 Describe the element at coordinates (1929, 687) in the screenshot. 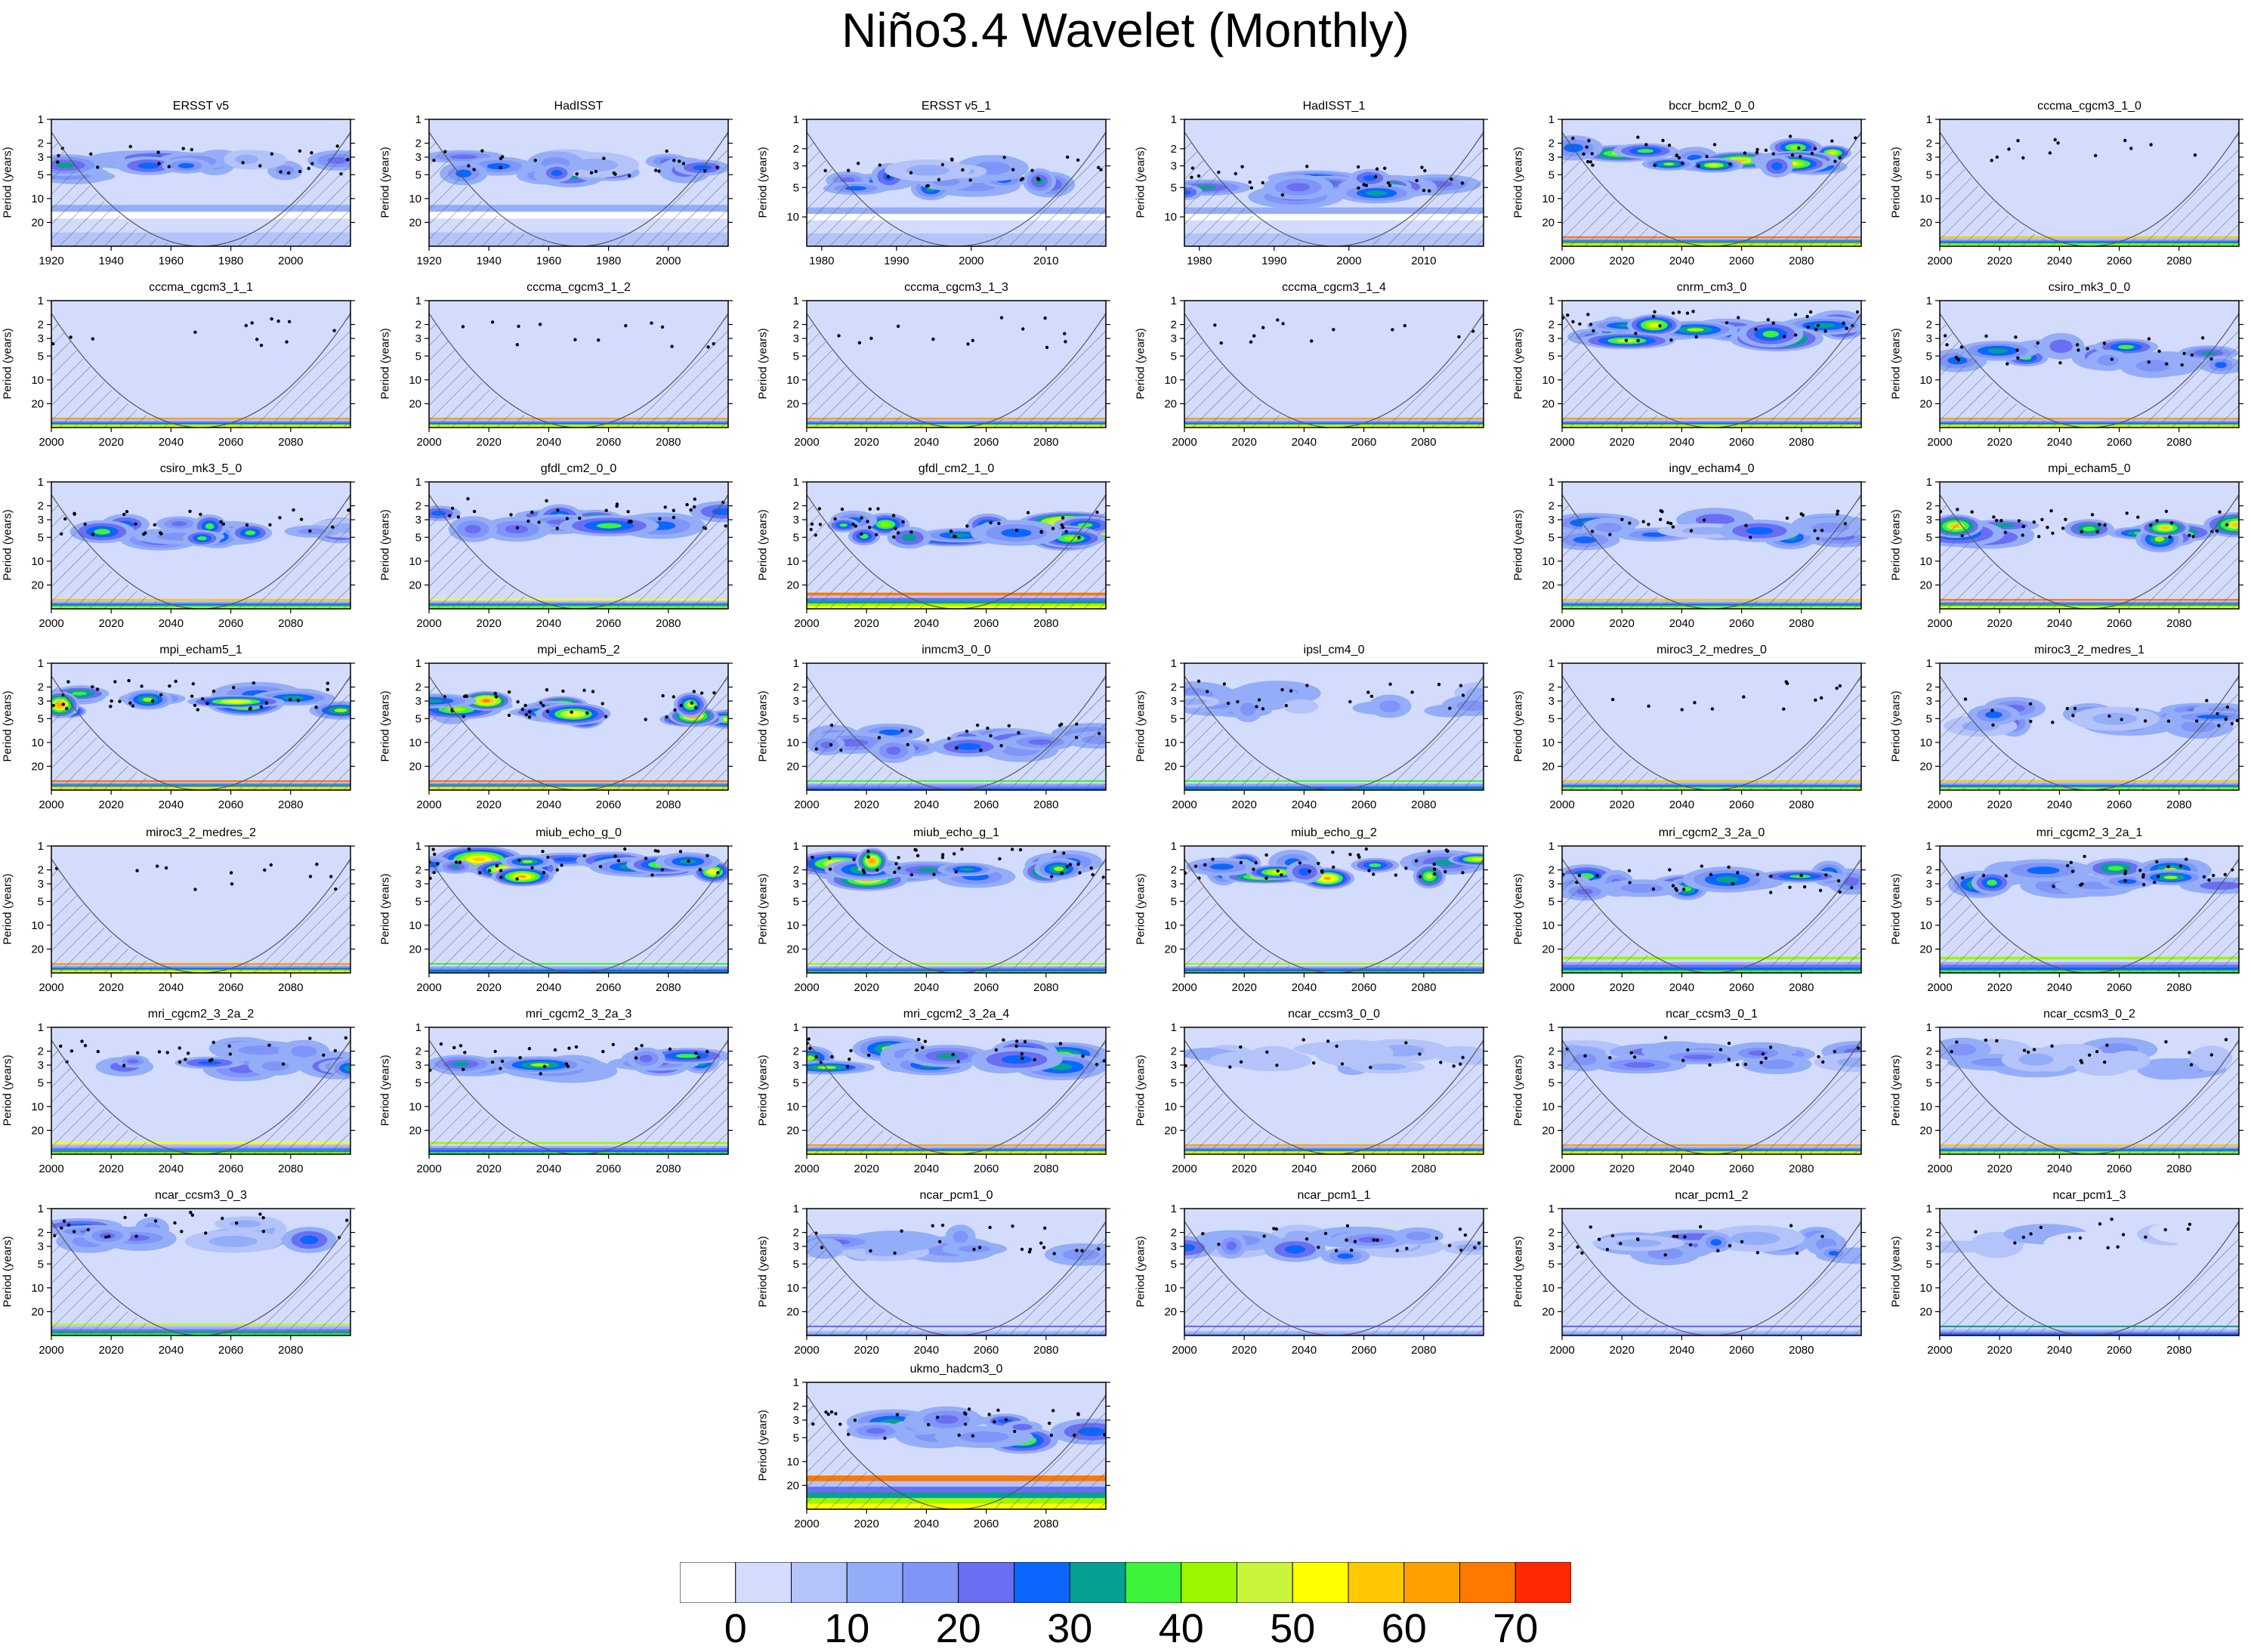

I see `panel-miroc3-2-medres-1-ytick-label-2: 2` at that location.